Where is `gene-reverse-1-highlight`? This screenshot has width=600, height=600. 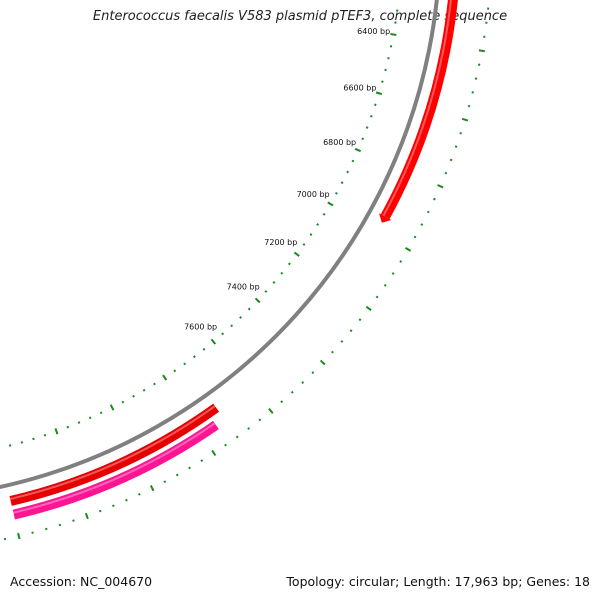
gene-reverse-1-highlight is located at coordinates (114, 468).